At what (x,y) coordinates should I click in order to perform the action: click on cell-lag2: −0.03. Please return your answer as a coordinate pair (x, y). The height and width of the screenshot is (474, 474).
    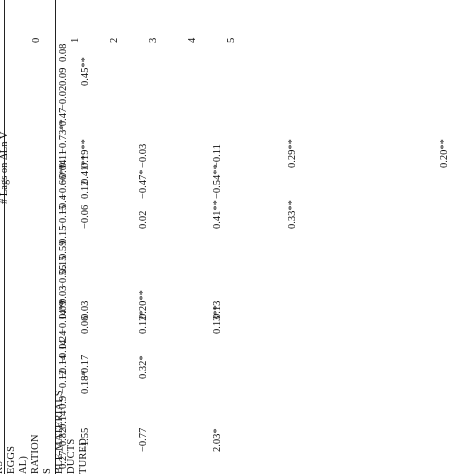
    Looking at the image, I should click on (143, 155).